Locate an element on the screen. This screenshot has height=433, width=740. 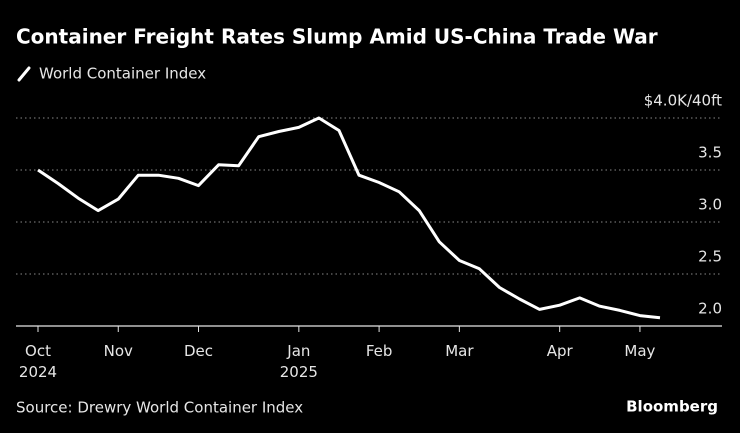
legend-swatch is located at coordinates (24, 74).